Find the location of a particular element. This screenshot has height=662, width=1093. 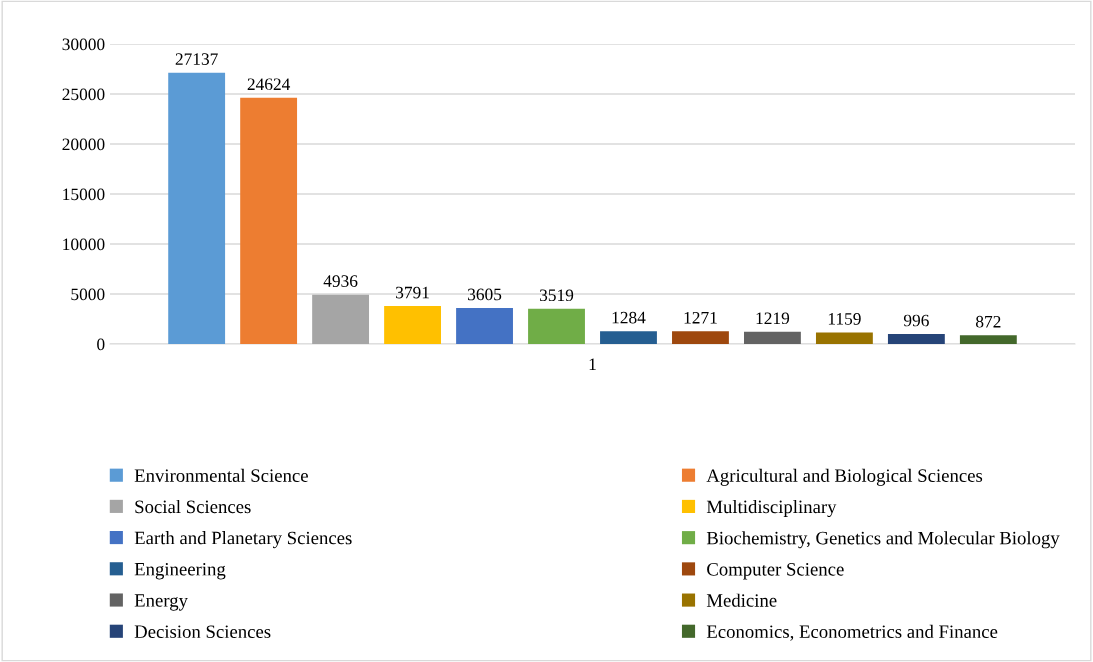

data-label: 872 is located at coordinates (988, 321).